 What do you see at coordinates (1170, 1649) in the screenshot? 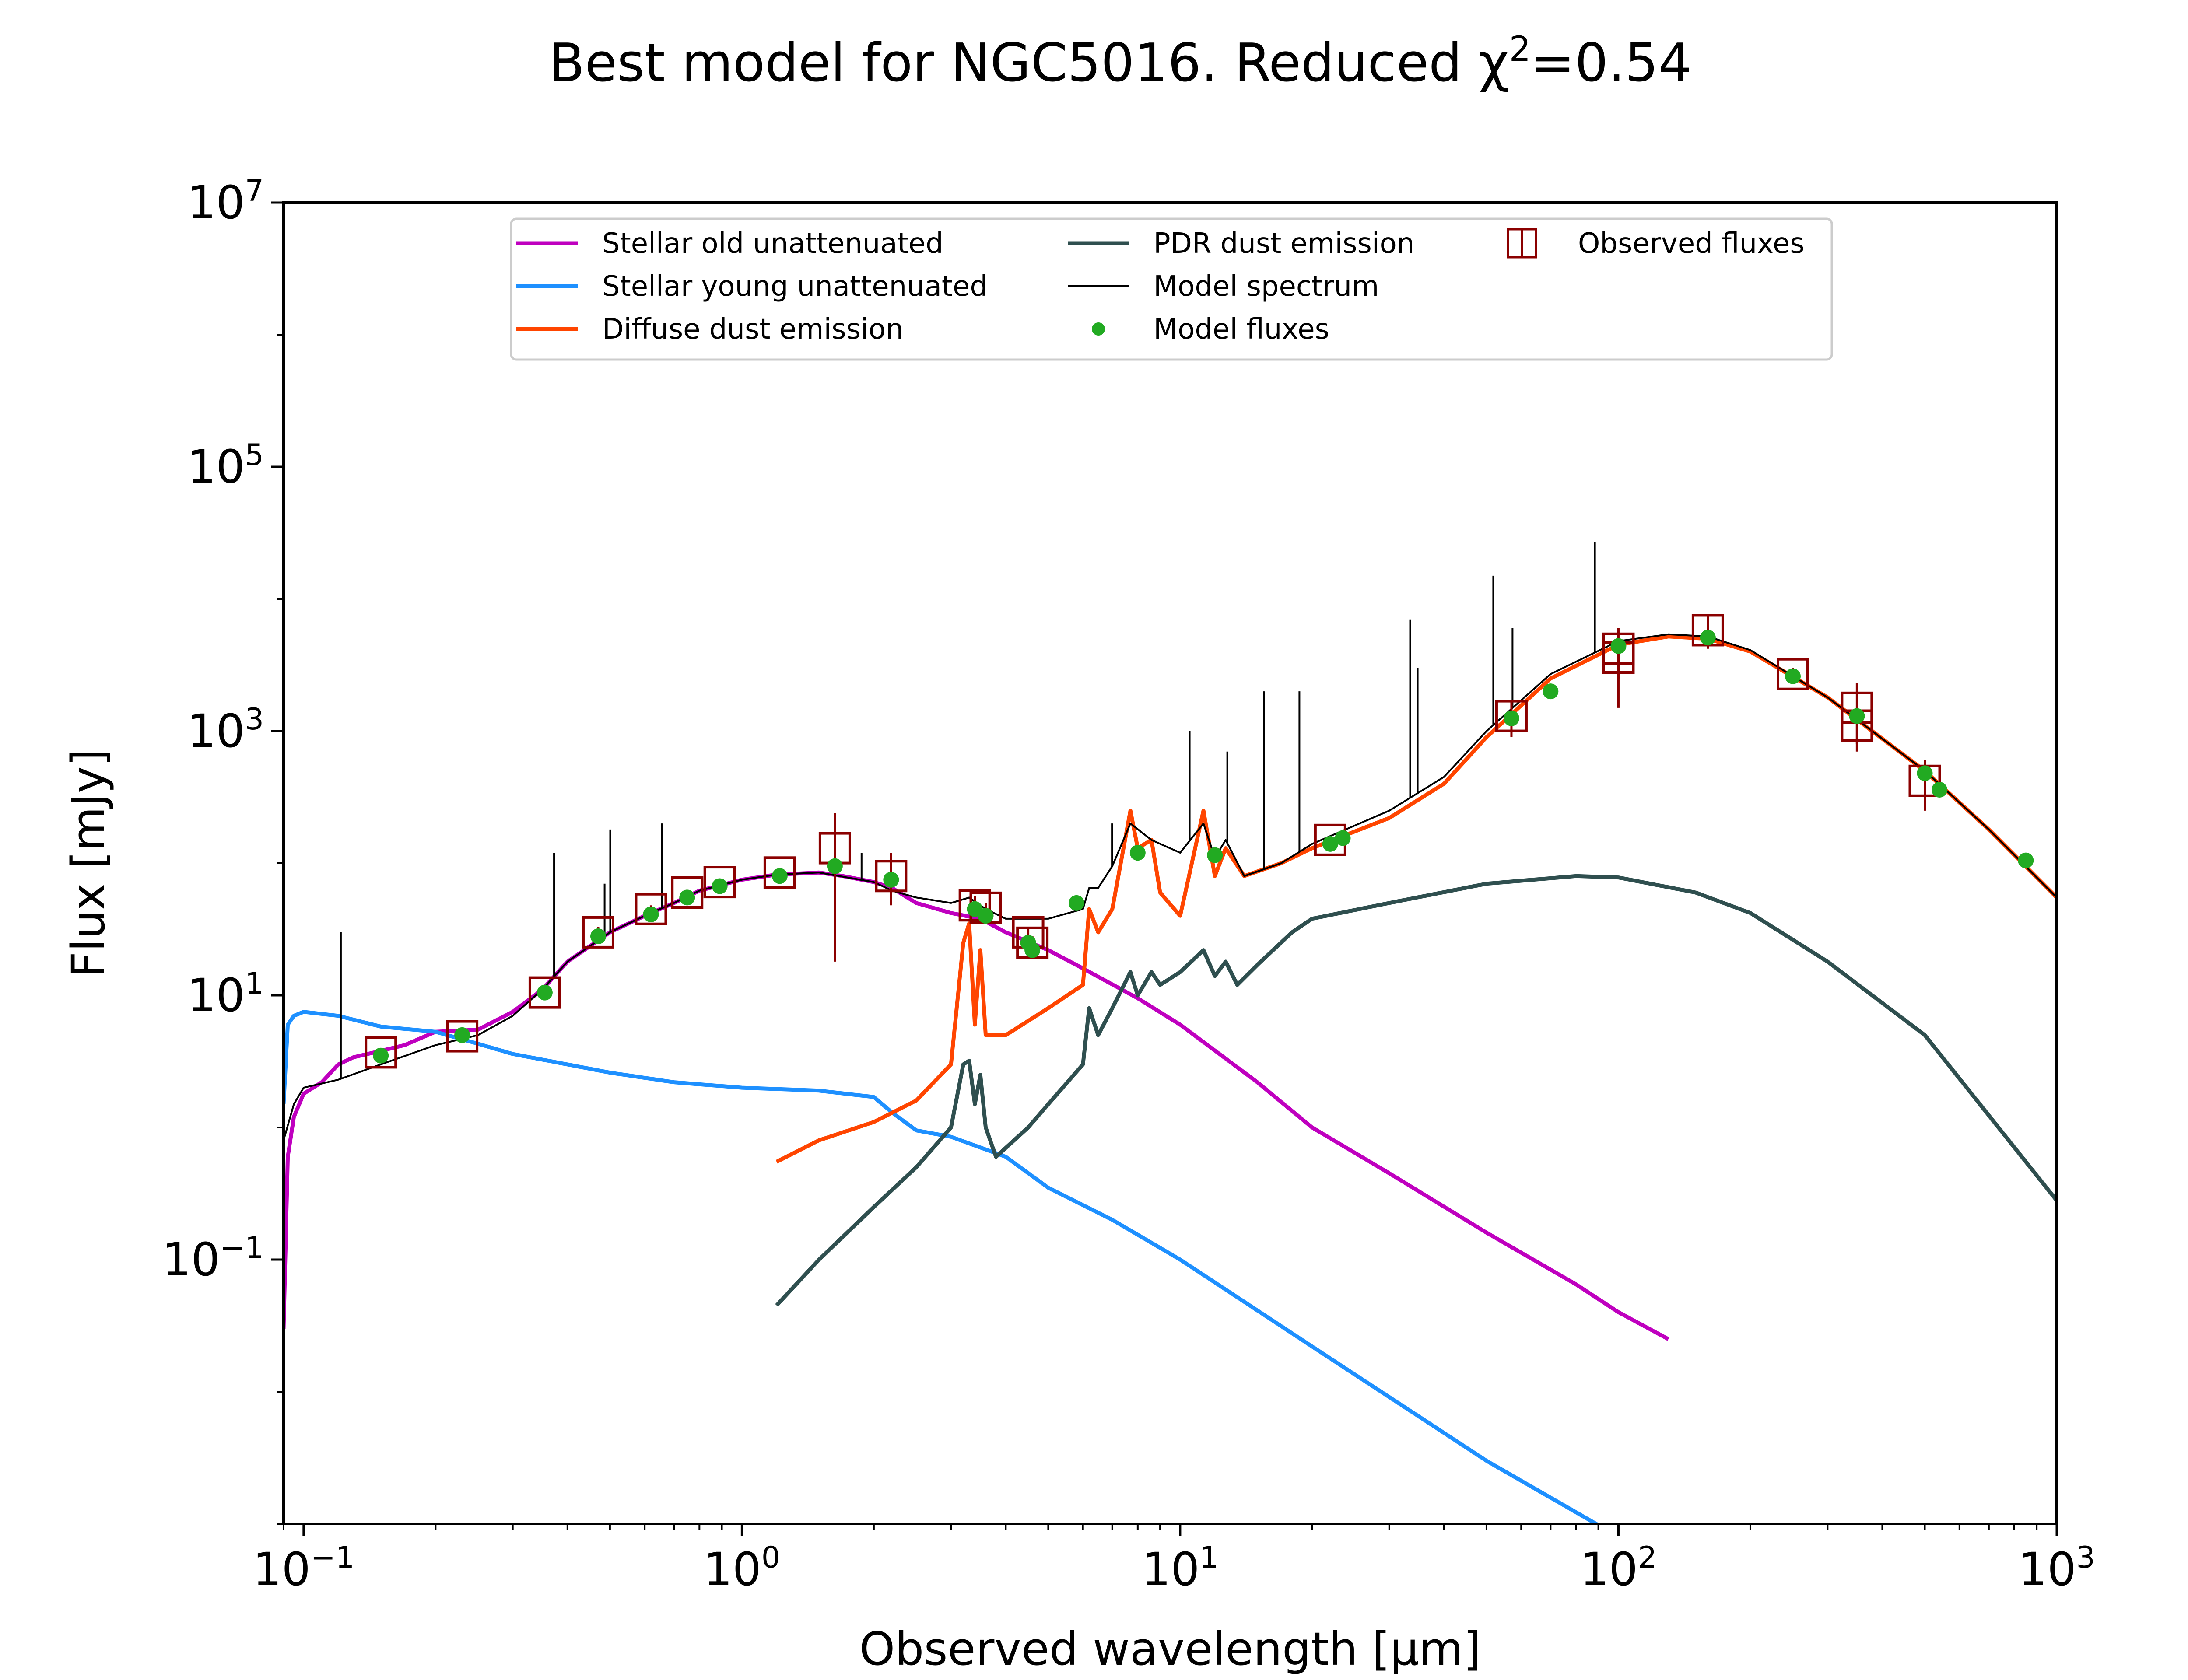
I see `x-axis-label: Observed wavelength [μm]` at bounding box center [1170, 1649].